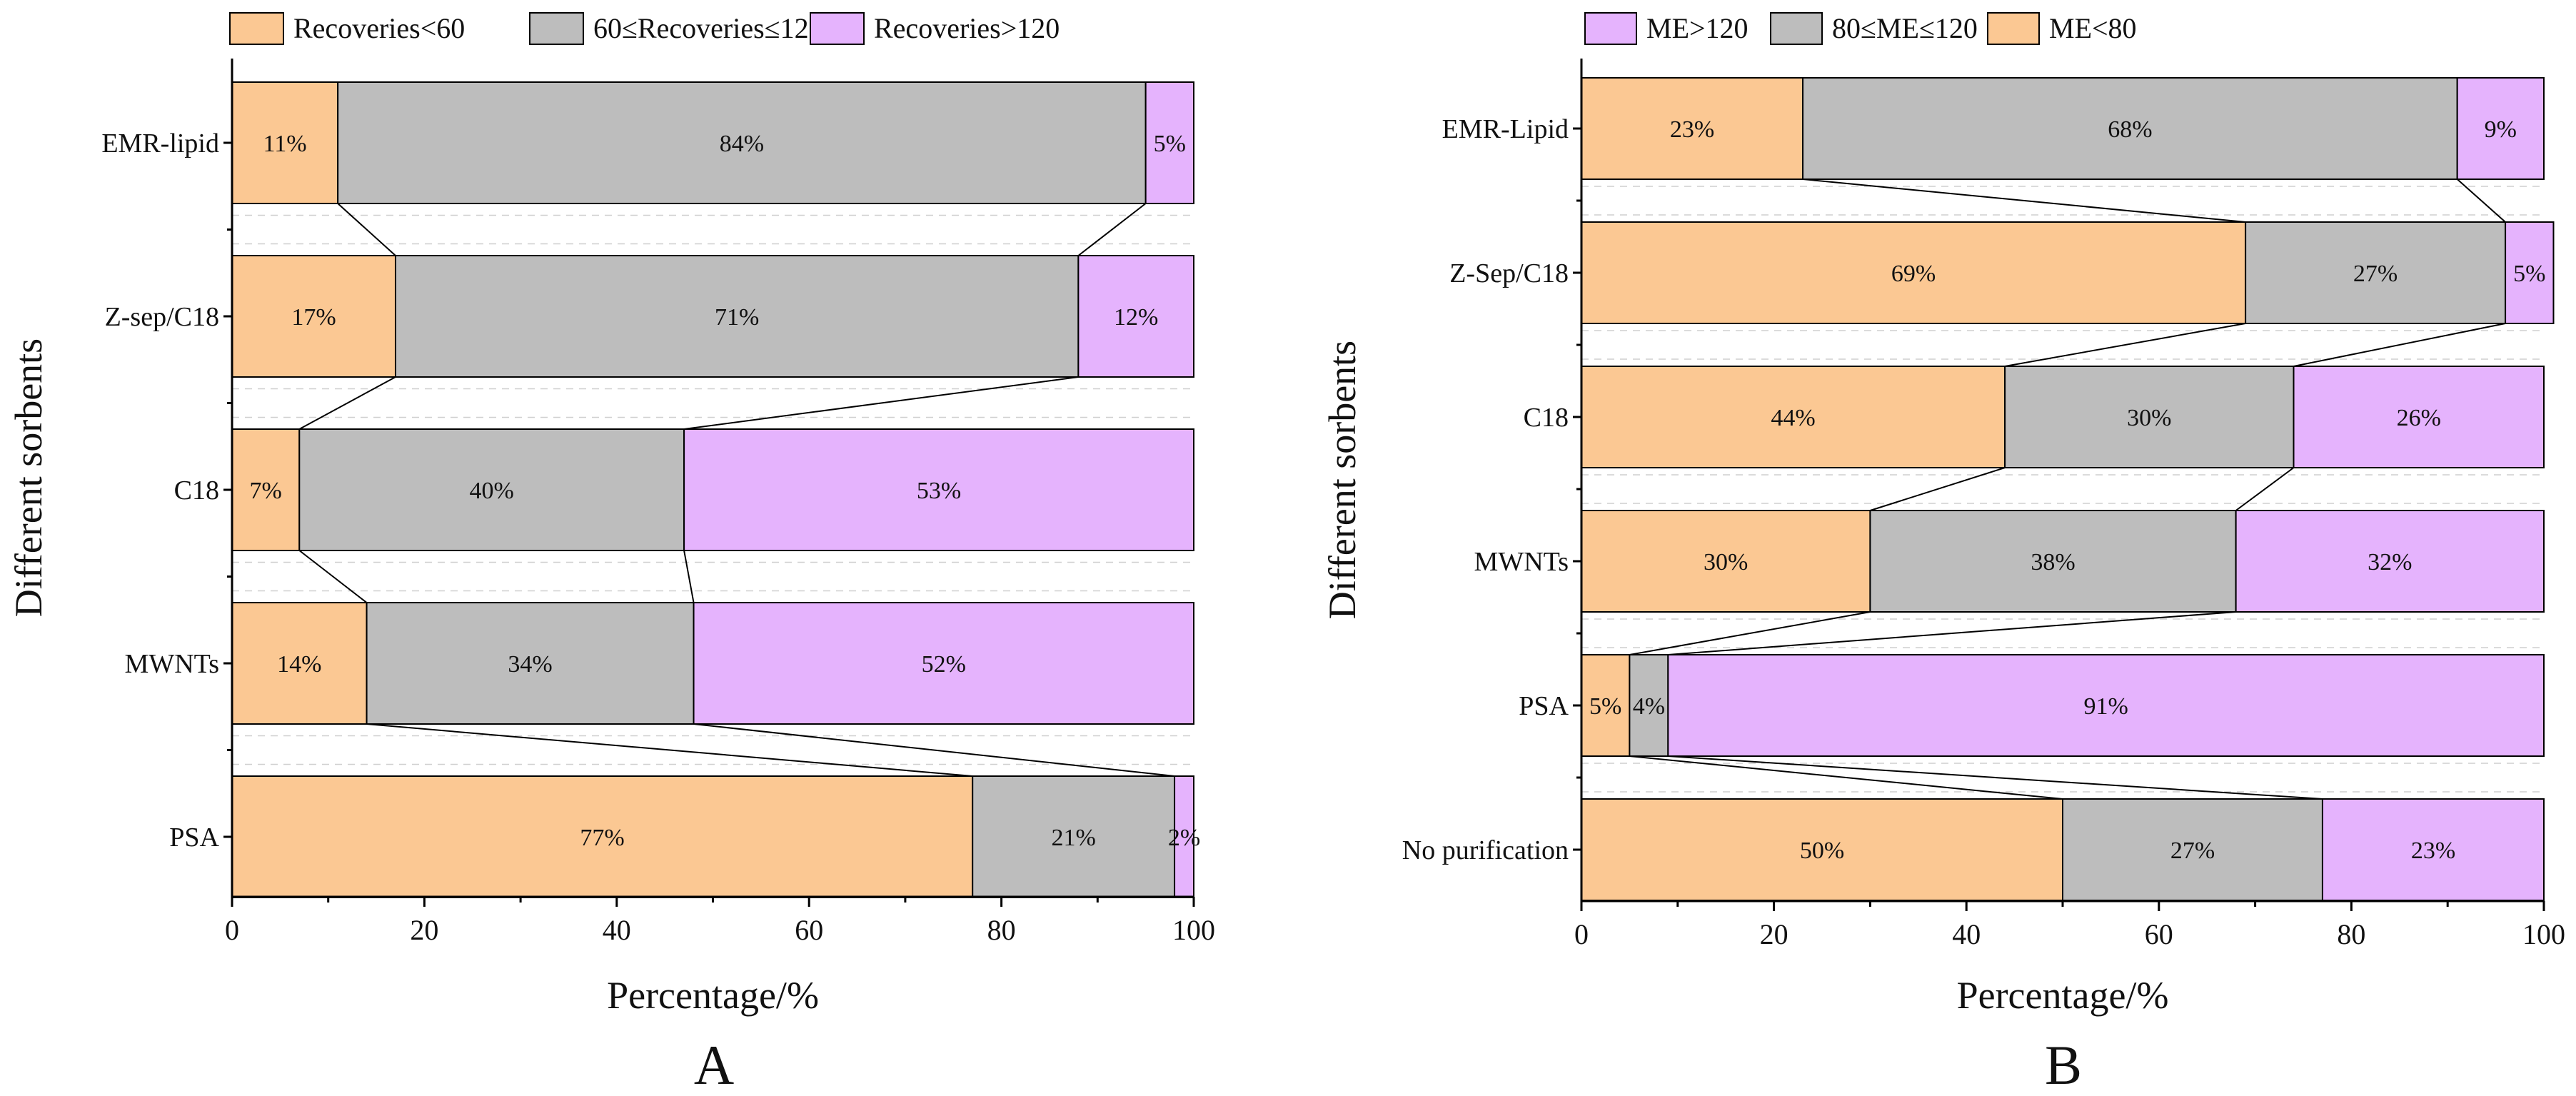 The width and height of the screenshot is (2576, 1096). I want to click on category-label: EMR-lipid, so click(160, 144).